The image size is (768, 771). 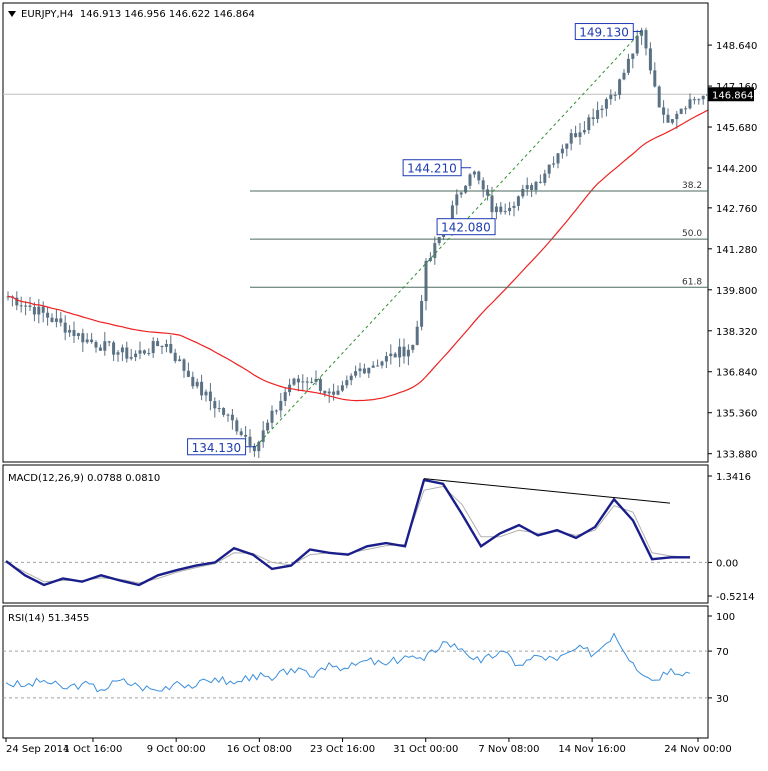 What do you see at coordinates (432, 169) in the screenshot?
I see `price-label-text: 144.210` at bounding box center [432, 169].